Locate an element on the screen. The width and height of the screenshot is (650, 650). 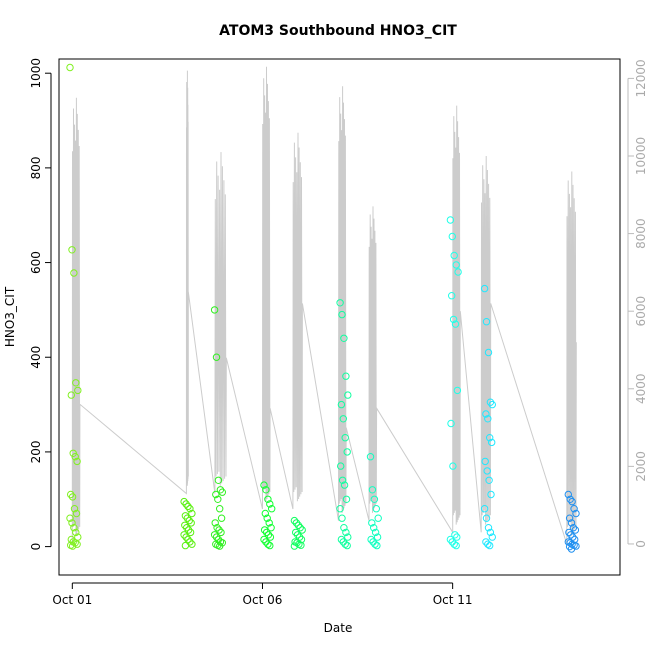
y2-tick-label: 12000 is located at coordinates (641, 78).